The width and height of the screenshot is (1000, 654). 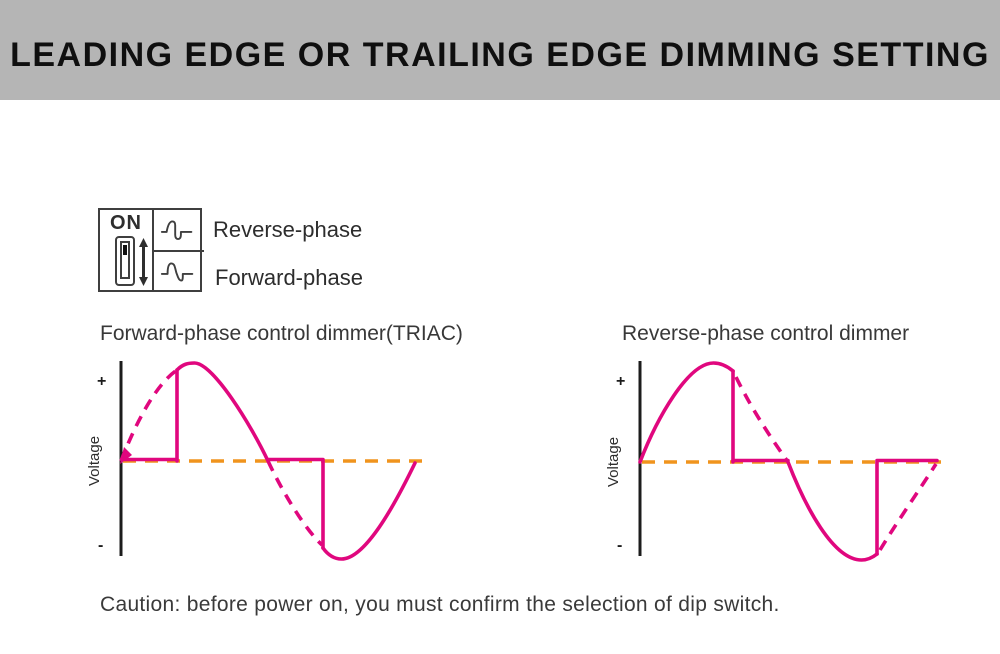 I want to click on reverse-phase-waveform-chart: + - Voltage, so click(x=777, y=461).